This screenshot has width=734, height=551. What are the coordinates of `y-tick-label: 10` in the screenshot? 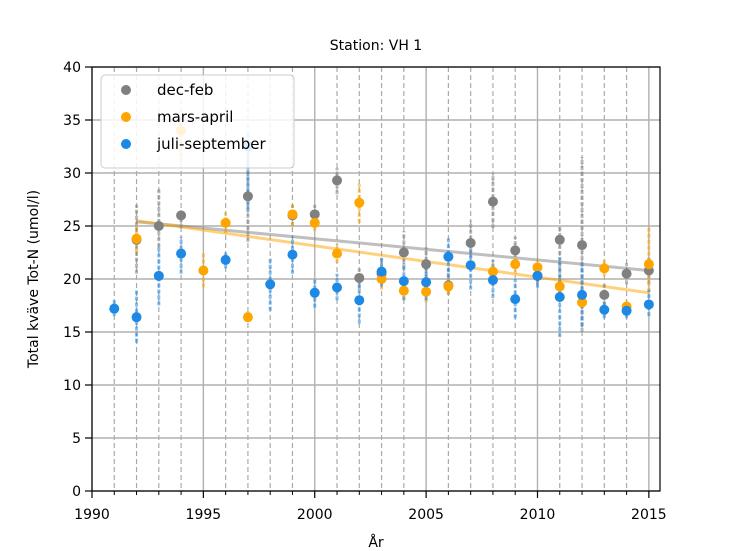 It's located at (72, 386).